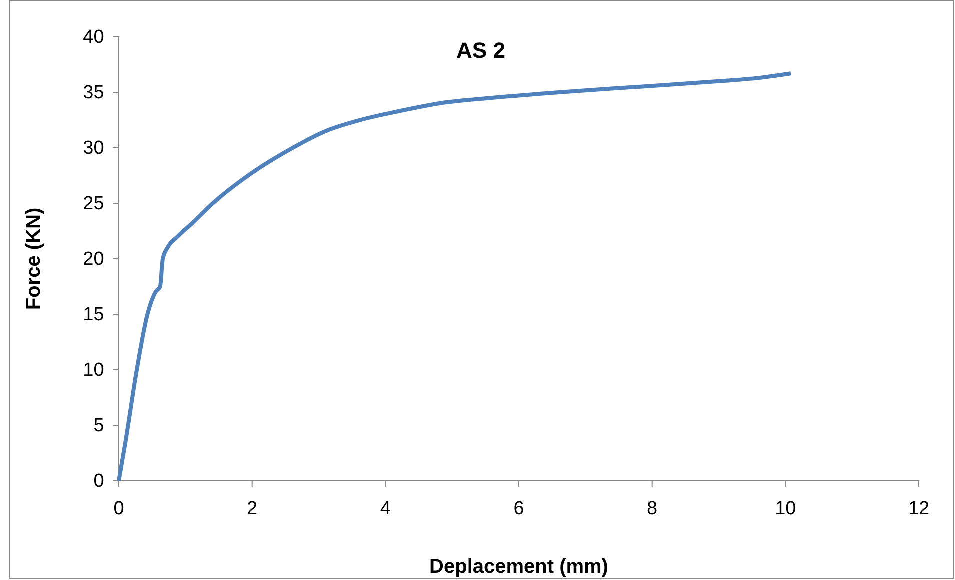 Image resolution: width=955 pixels, height=580 pixels. I want to click on y-tick-label: 0, so click(99, 481).